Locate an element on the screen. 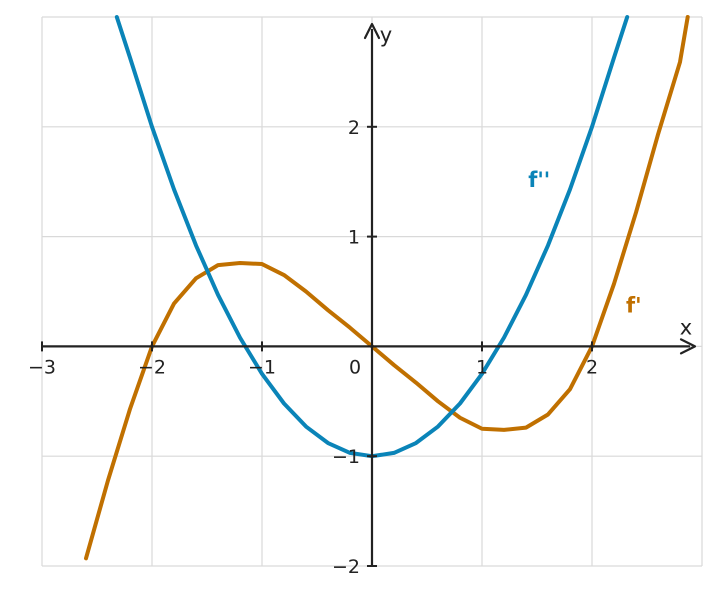 Image resolution: width=719 pixels, height=595 pixels. x-tick-label: 2 is located at coordinates (592, 367).